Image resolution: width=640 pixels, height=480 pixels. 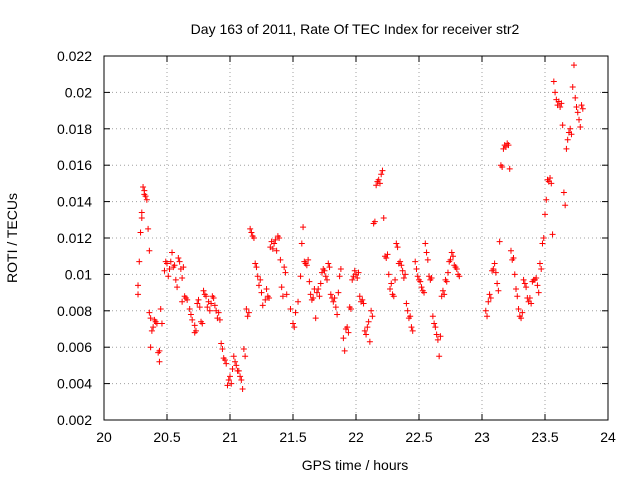 What do you see at coordinates (292, 437) in the screenshot?
I see `x-tick-label: 21.5` at bounding box center [292, 437].